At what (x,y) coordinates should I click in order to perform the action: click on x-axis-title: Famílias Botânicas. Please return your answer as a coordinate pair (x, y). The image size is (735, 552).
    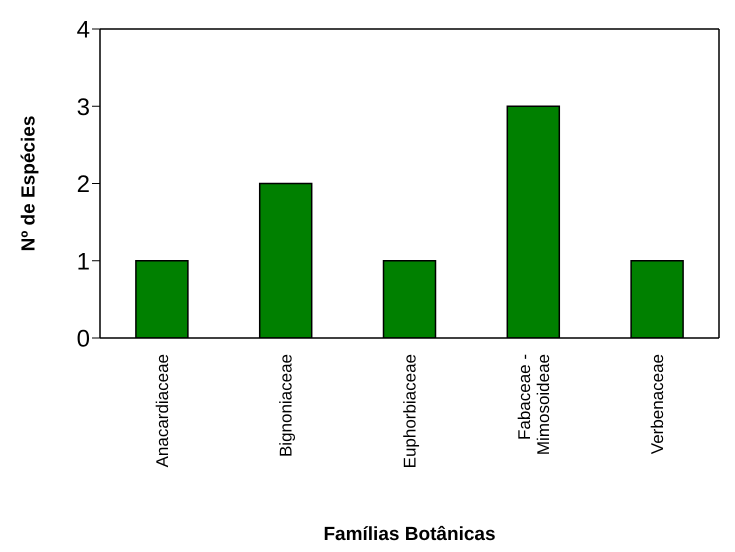
    Looking at the image, I should click on (409, 534).